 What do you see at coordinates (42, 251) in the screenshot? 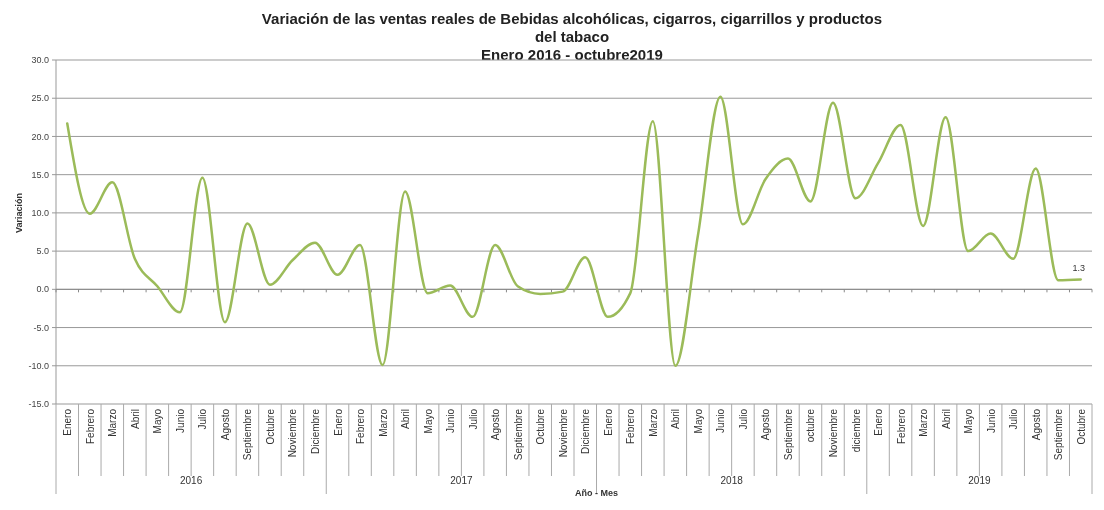
I see `y-tick-label: 5.0` at bounding box center [42, 251].